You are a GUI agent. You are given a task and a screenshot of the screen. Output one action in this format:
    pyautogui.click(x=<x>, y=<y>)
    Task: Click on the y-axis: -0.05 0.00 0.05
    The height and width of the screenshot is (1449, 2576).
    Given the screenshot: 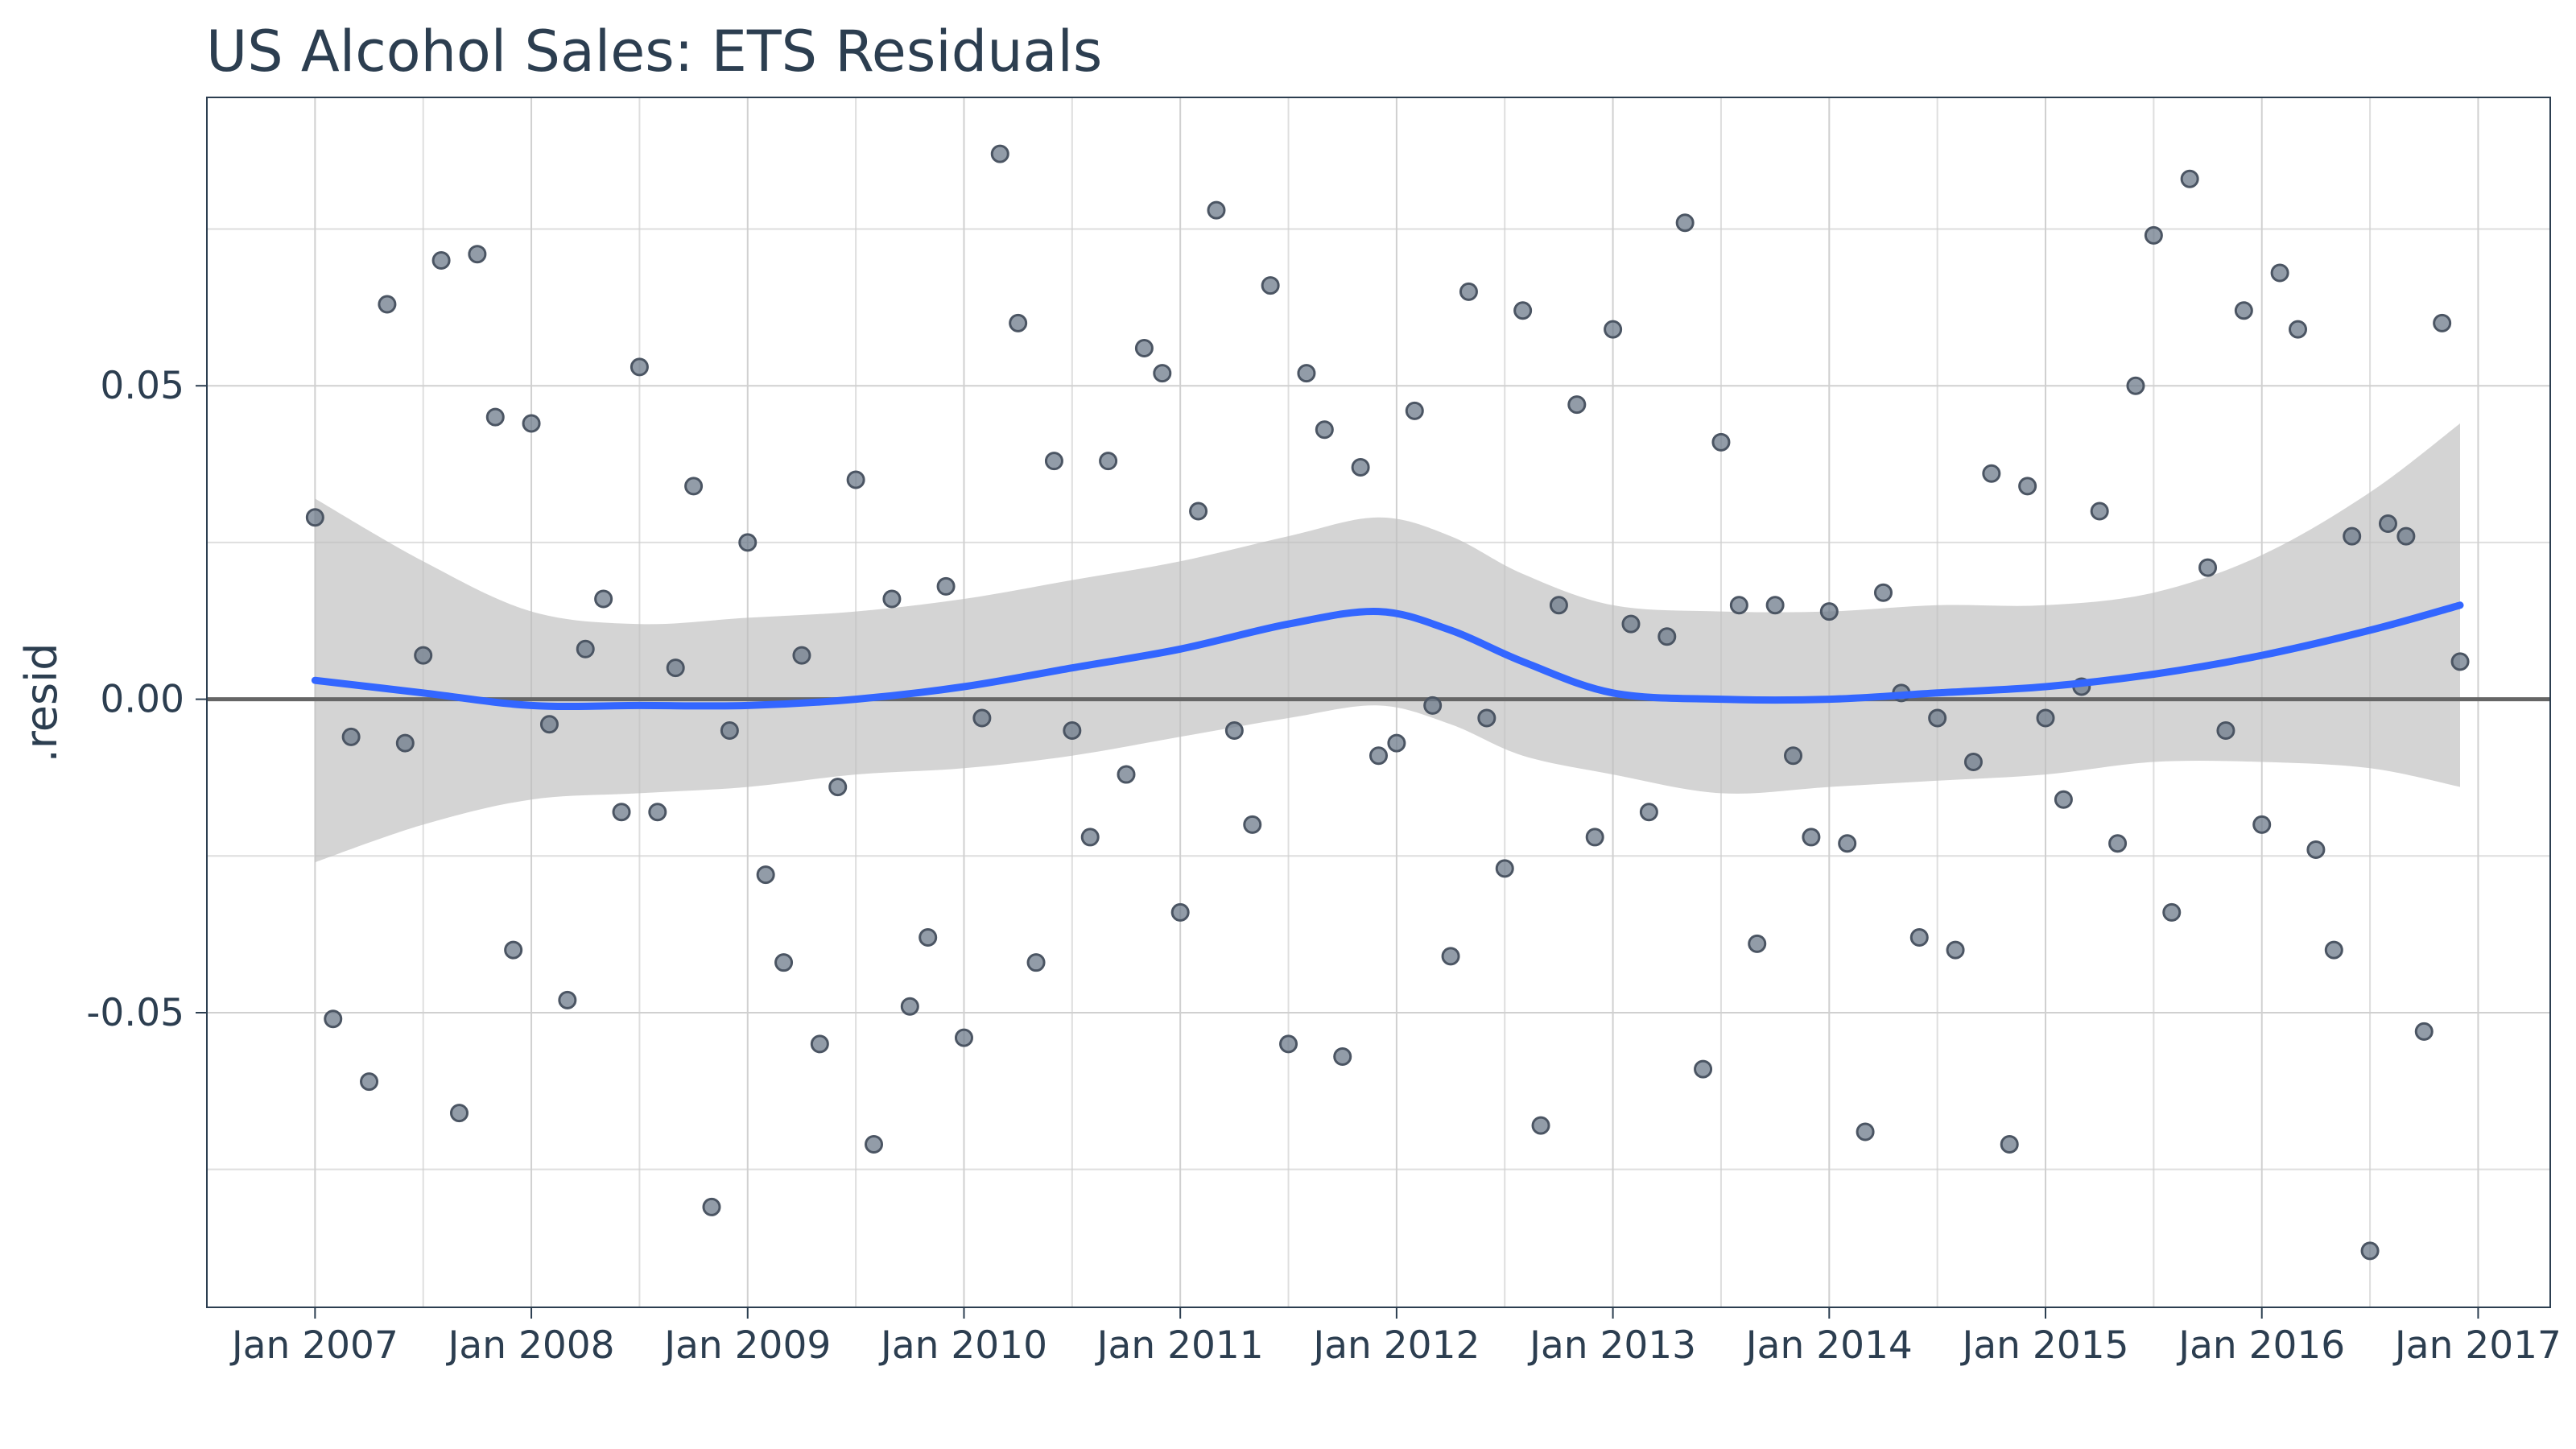 What is the action you would take?
    pyautogui.click(x=146, y=699)
    